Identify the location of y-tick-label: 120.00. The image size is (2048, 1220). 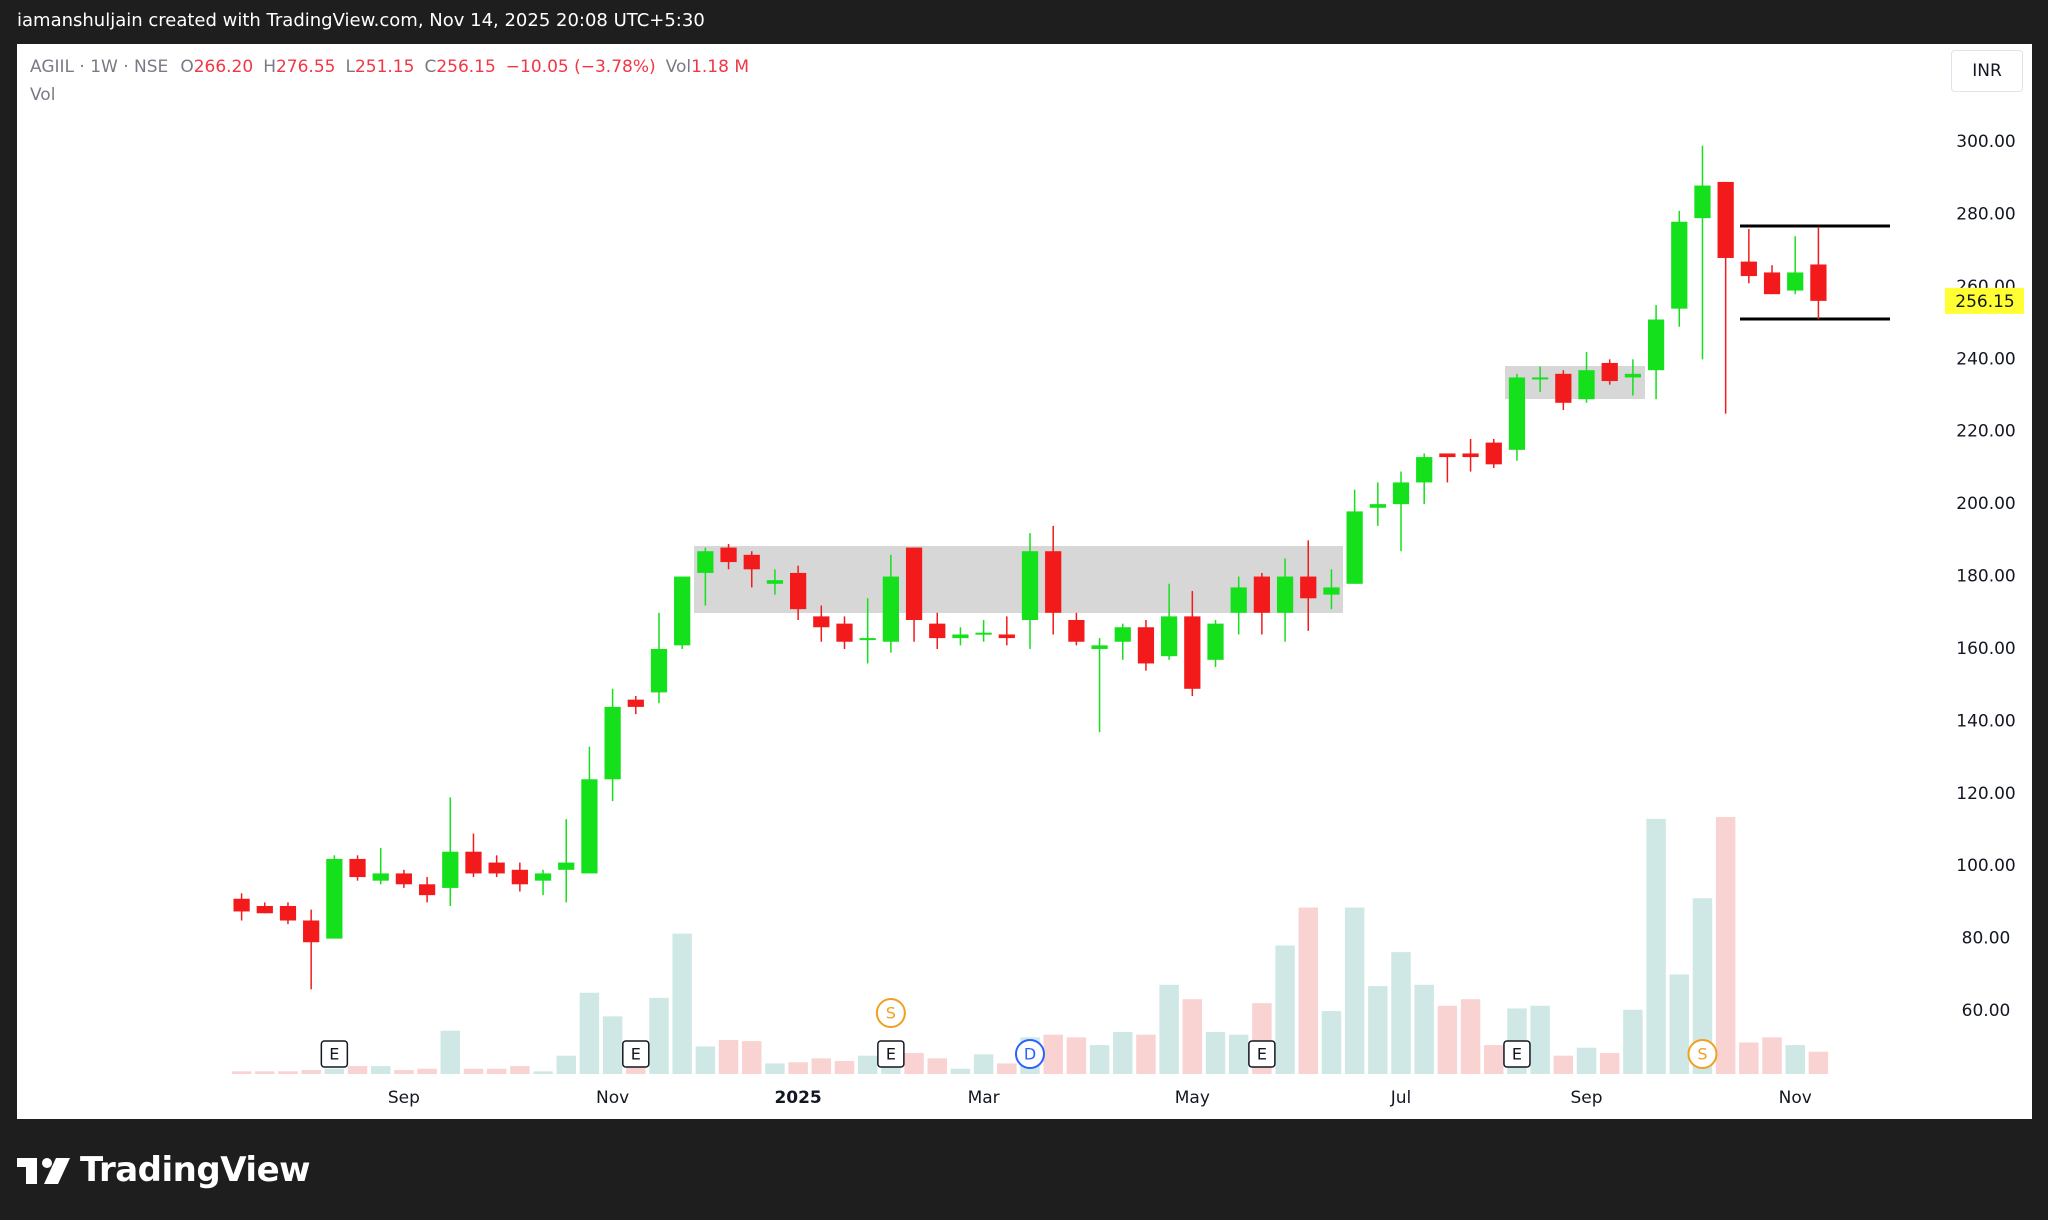
(1985, 794).